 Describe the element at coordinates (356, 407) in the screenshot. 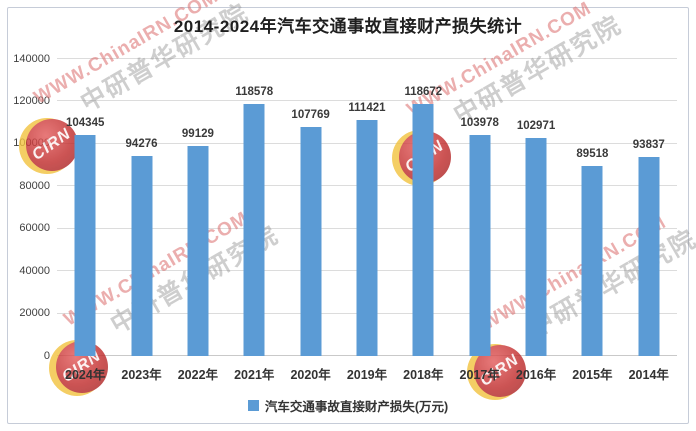

I see `legend-label: 汽车交通事故直接财产损失(万元)` at that location.